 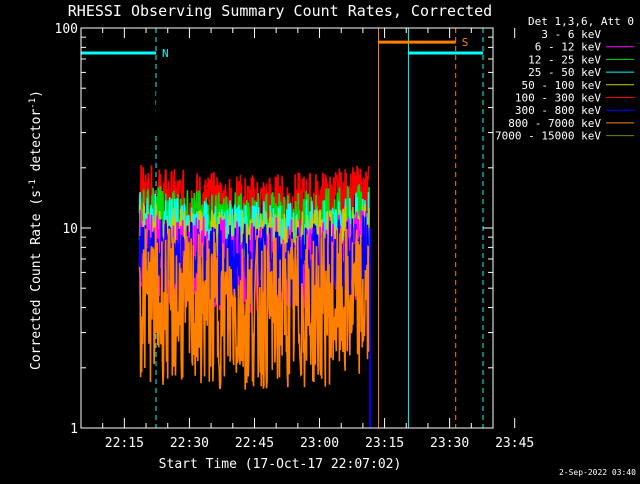 What do you see at coordinates (449, 443) in the screenshot?
I see `x-tick-label: 23:30` at bounding box center [449, 443].